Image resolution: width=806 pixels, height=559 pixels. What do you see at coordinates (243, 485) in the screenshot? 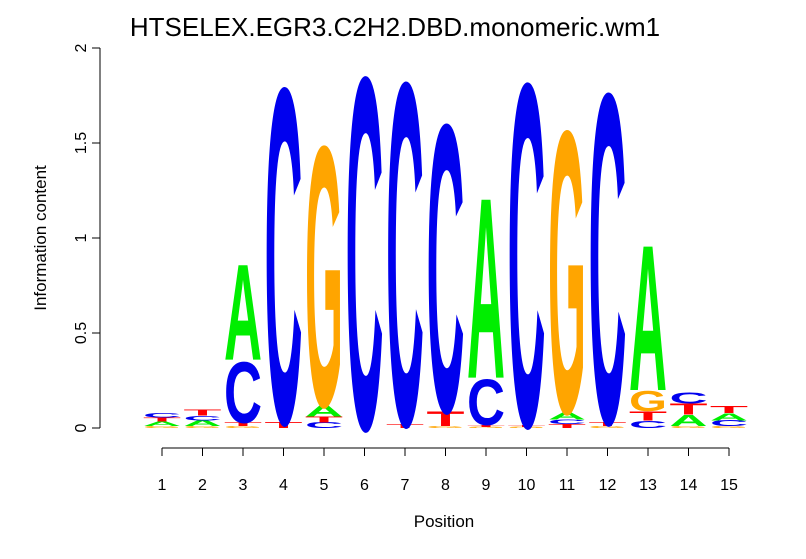
I see `x-tick-label: 3` at bounding box center [243, 485].